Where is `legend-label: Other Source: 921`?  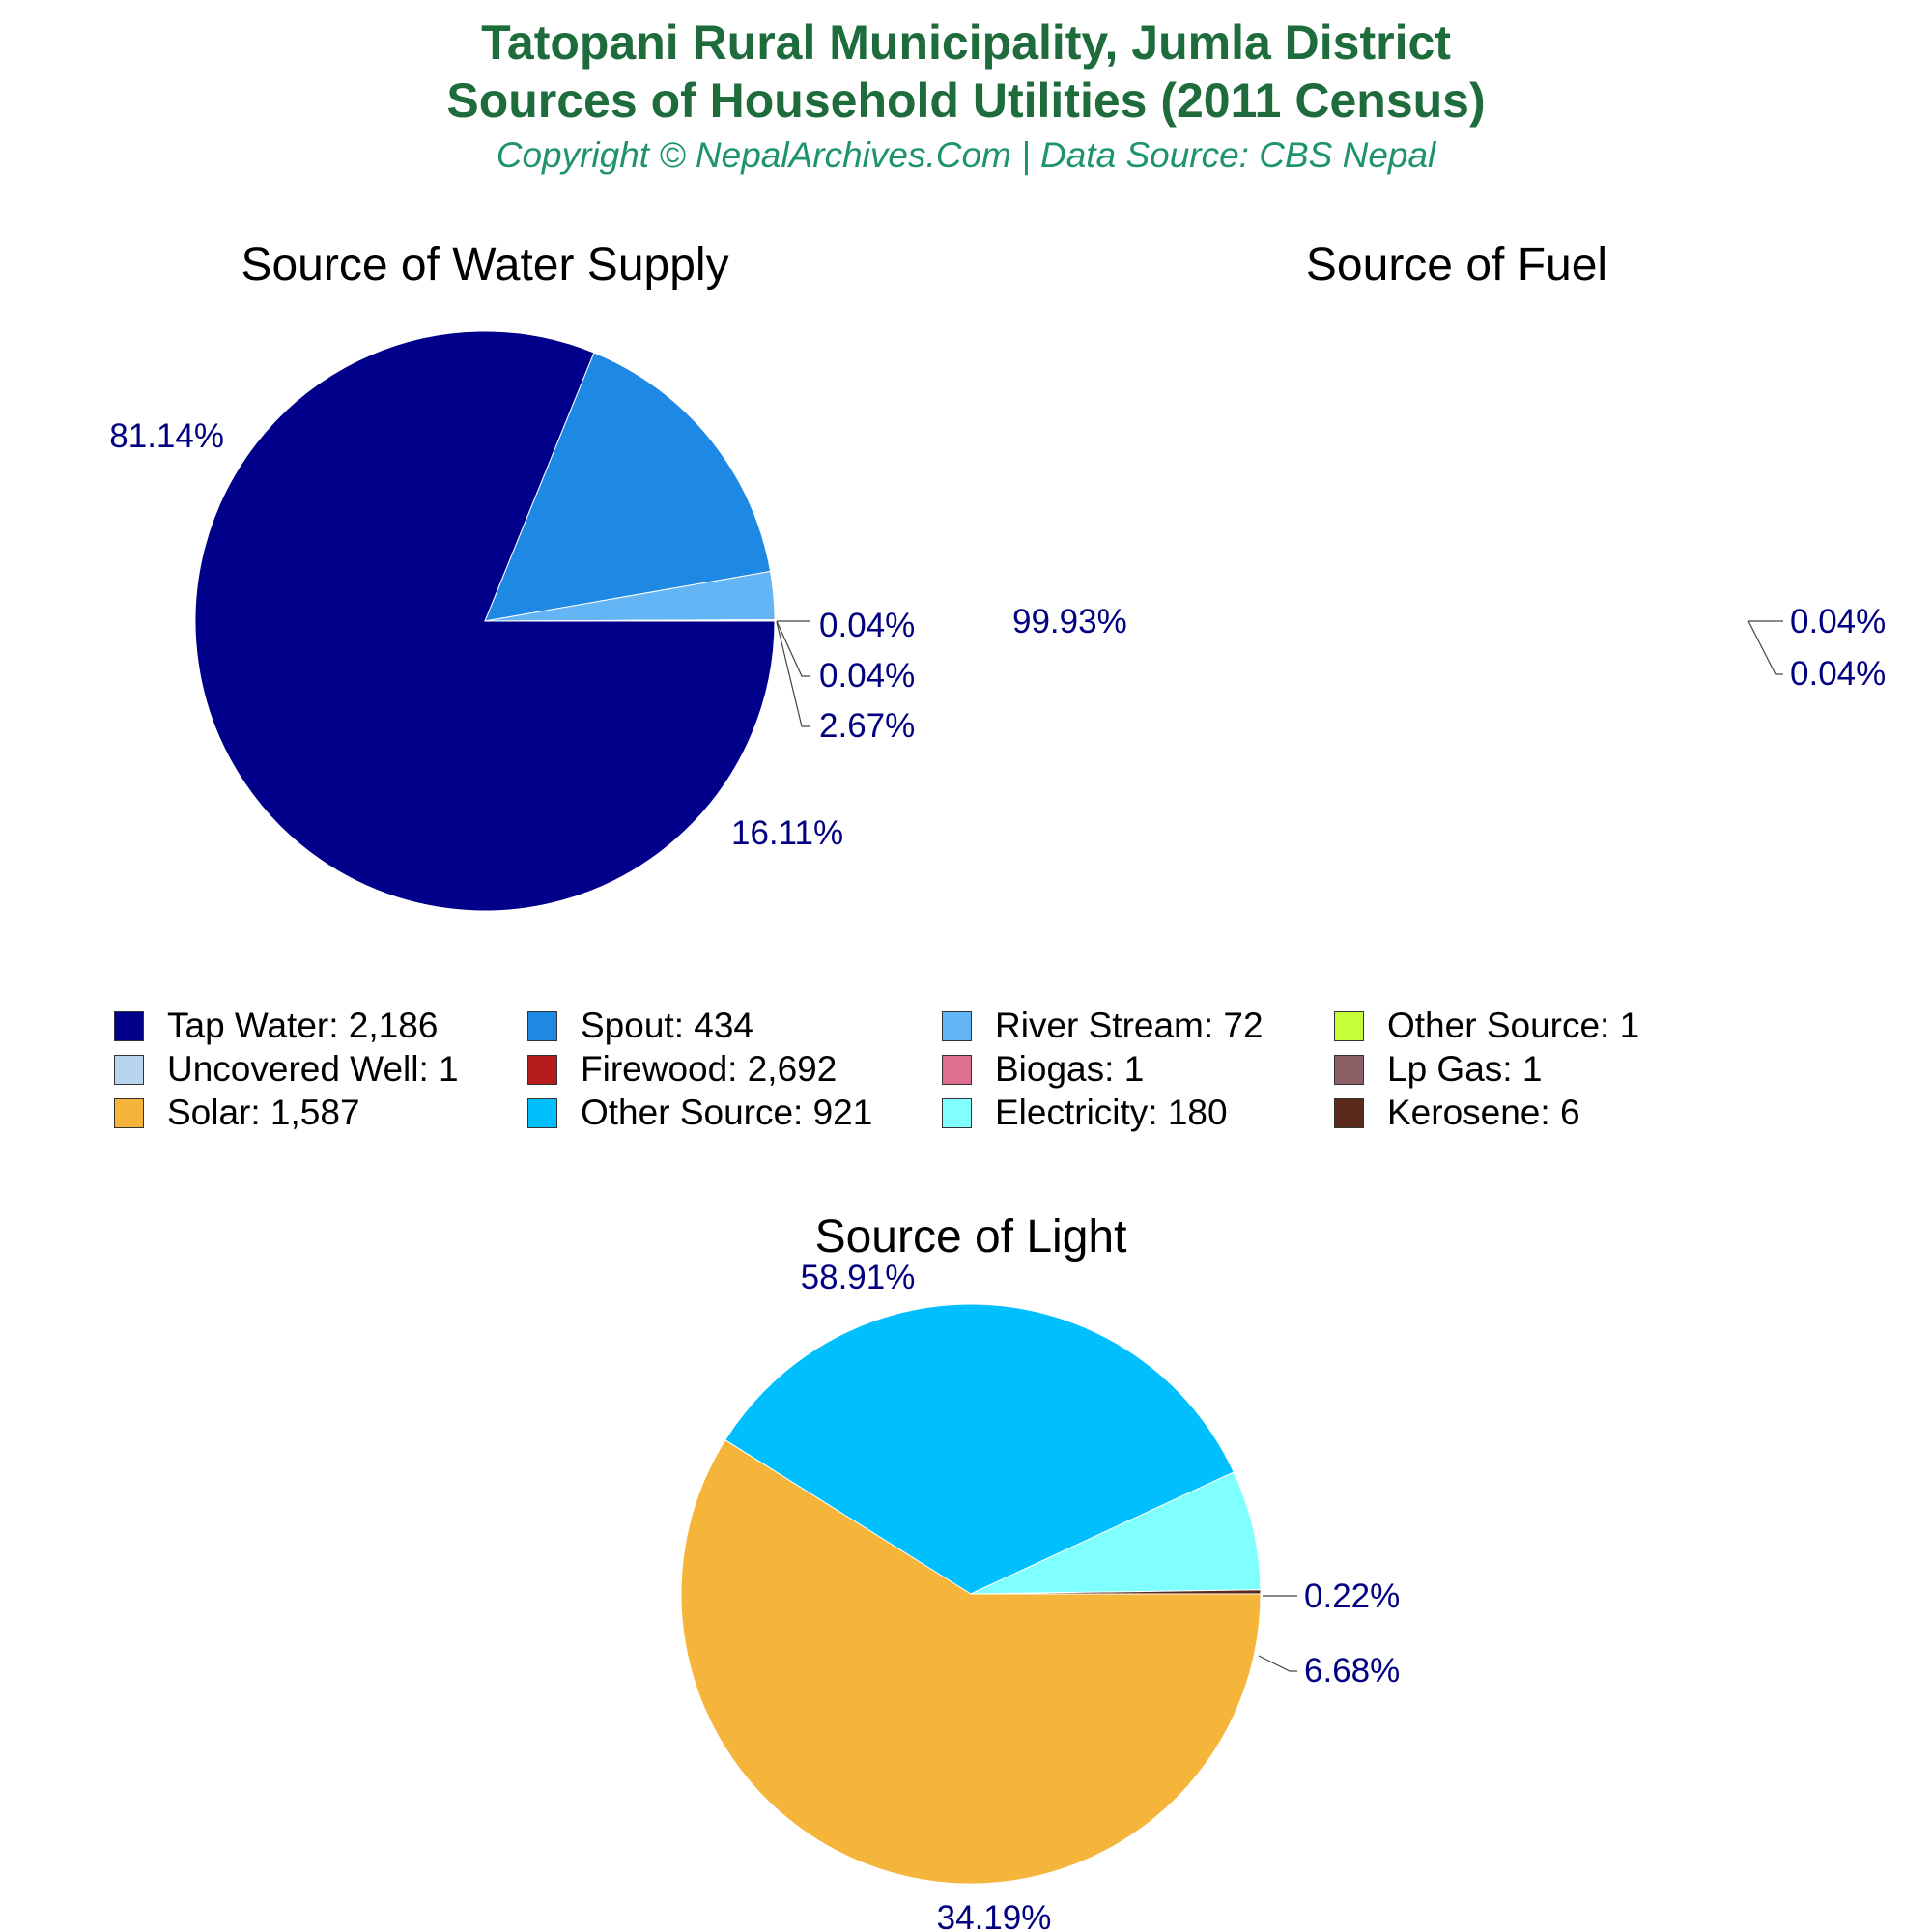 legend-label: Other Source: 921 is located at coordinates (727, 1112).